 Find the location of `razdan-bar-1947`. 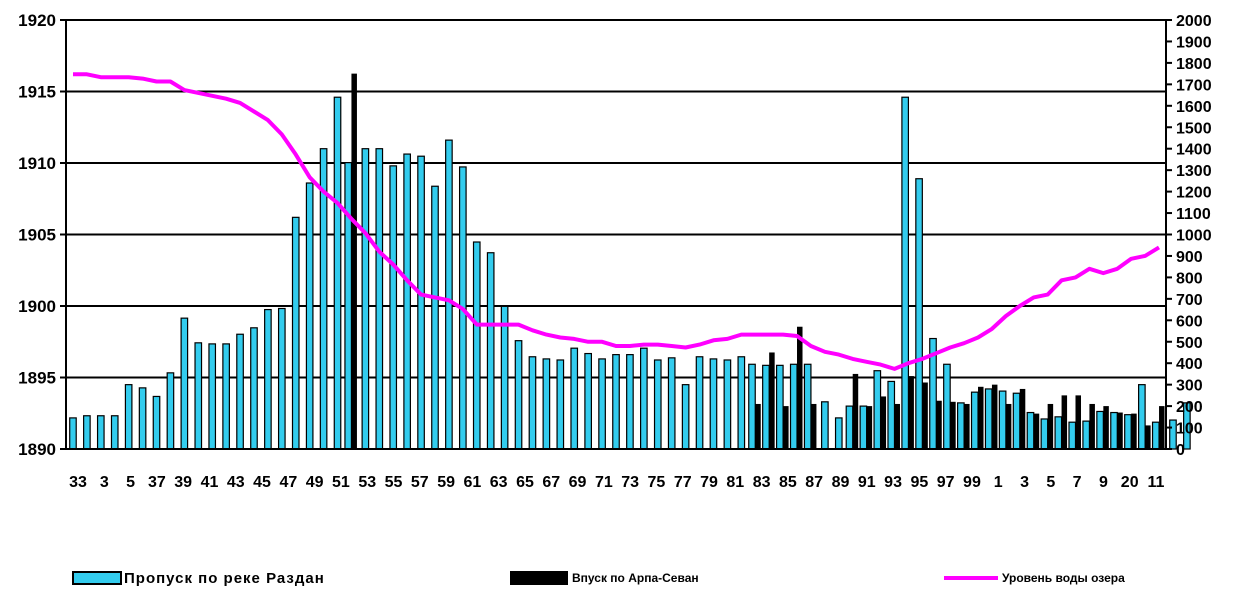

razdan-bar-1947 is located at coordinates (268, 379).